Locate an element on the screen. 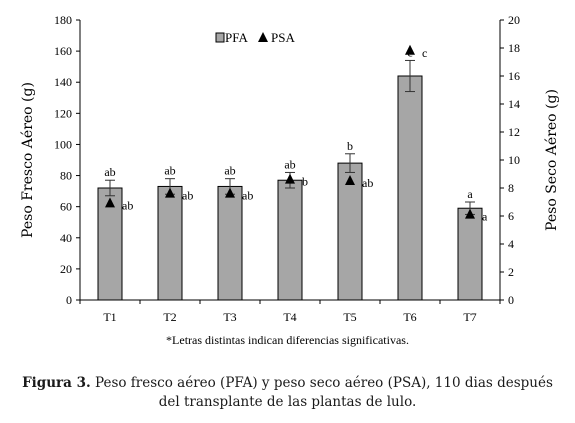 This screenshot has width=575, height=423. y2-tick-label: 8 is located at coordinates (511, 188).